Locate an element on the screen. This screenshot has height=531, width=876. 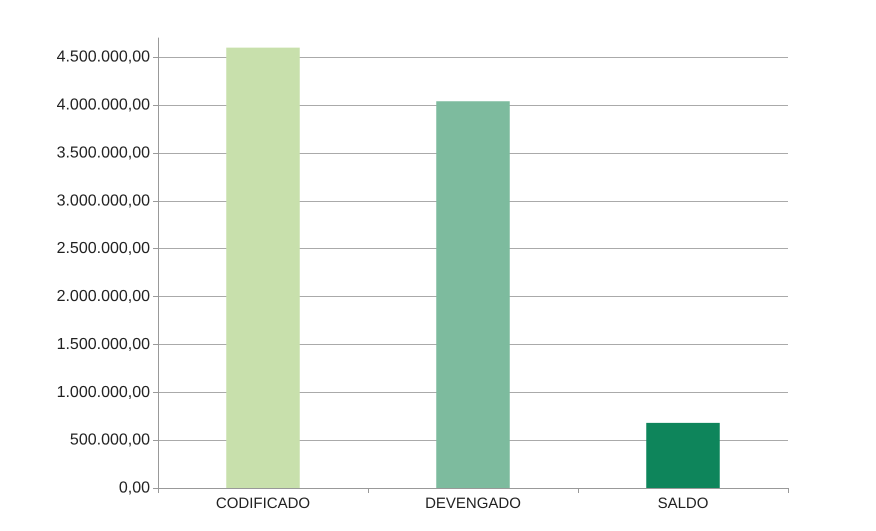
x-tick-label: SALDO is located at coordinates (683, 503).